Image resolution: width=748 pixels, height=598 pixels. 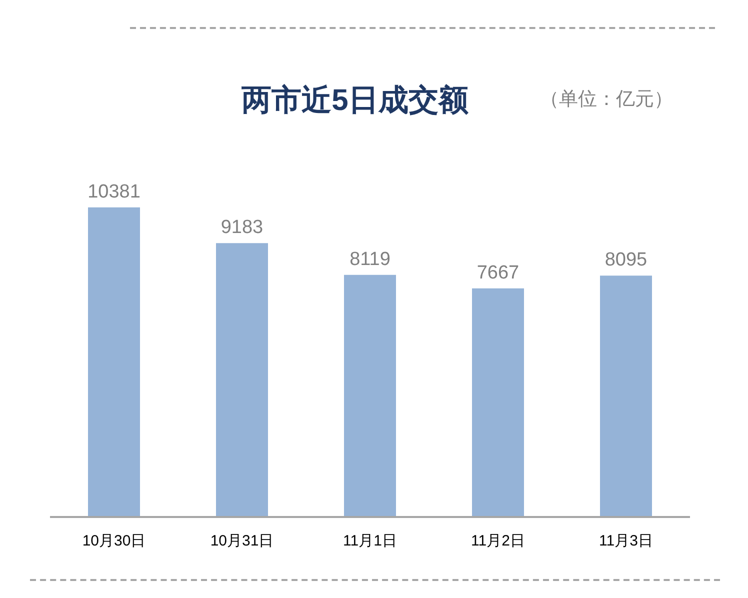 I want to click on chart-title: 两市近5日成交额, so click(x=355, y=100).